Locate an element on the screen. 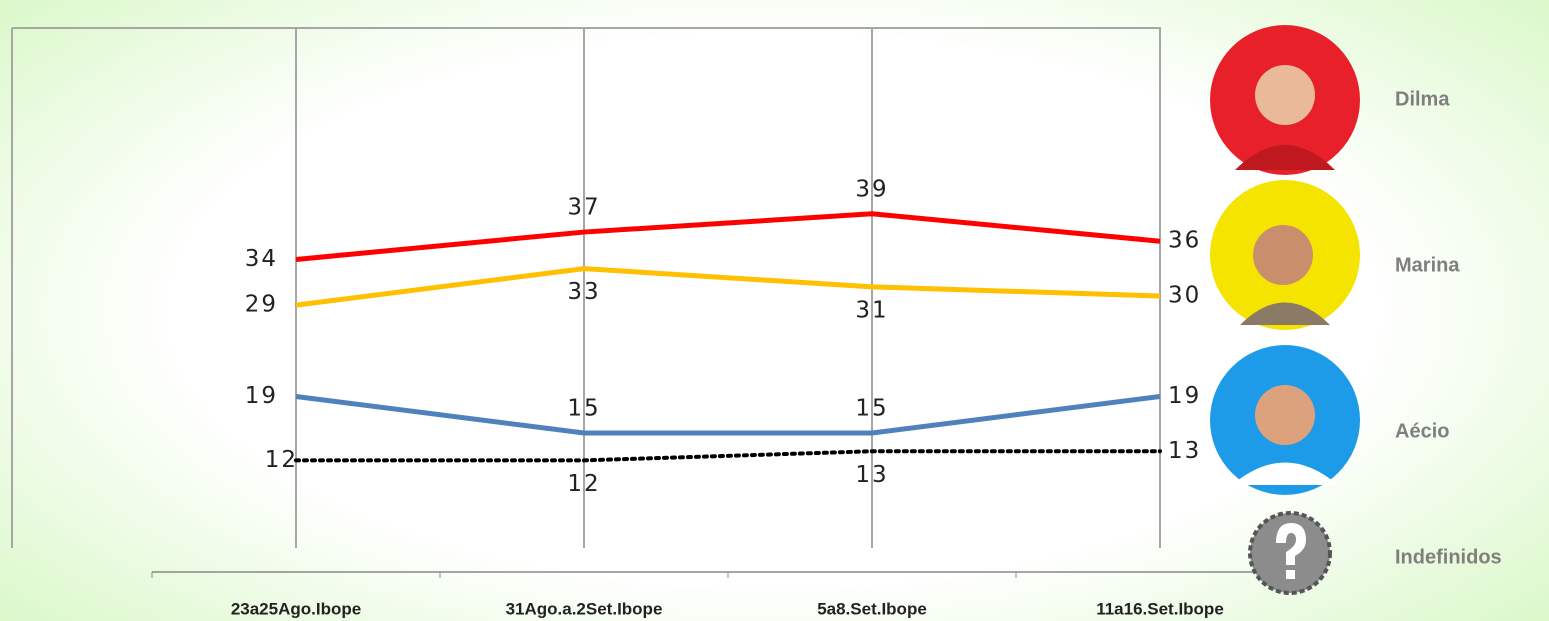  legend-label: Aécio is located at coordinates (1422, 431).